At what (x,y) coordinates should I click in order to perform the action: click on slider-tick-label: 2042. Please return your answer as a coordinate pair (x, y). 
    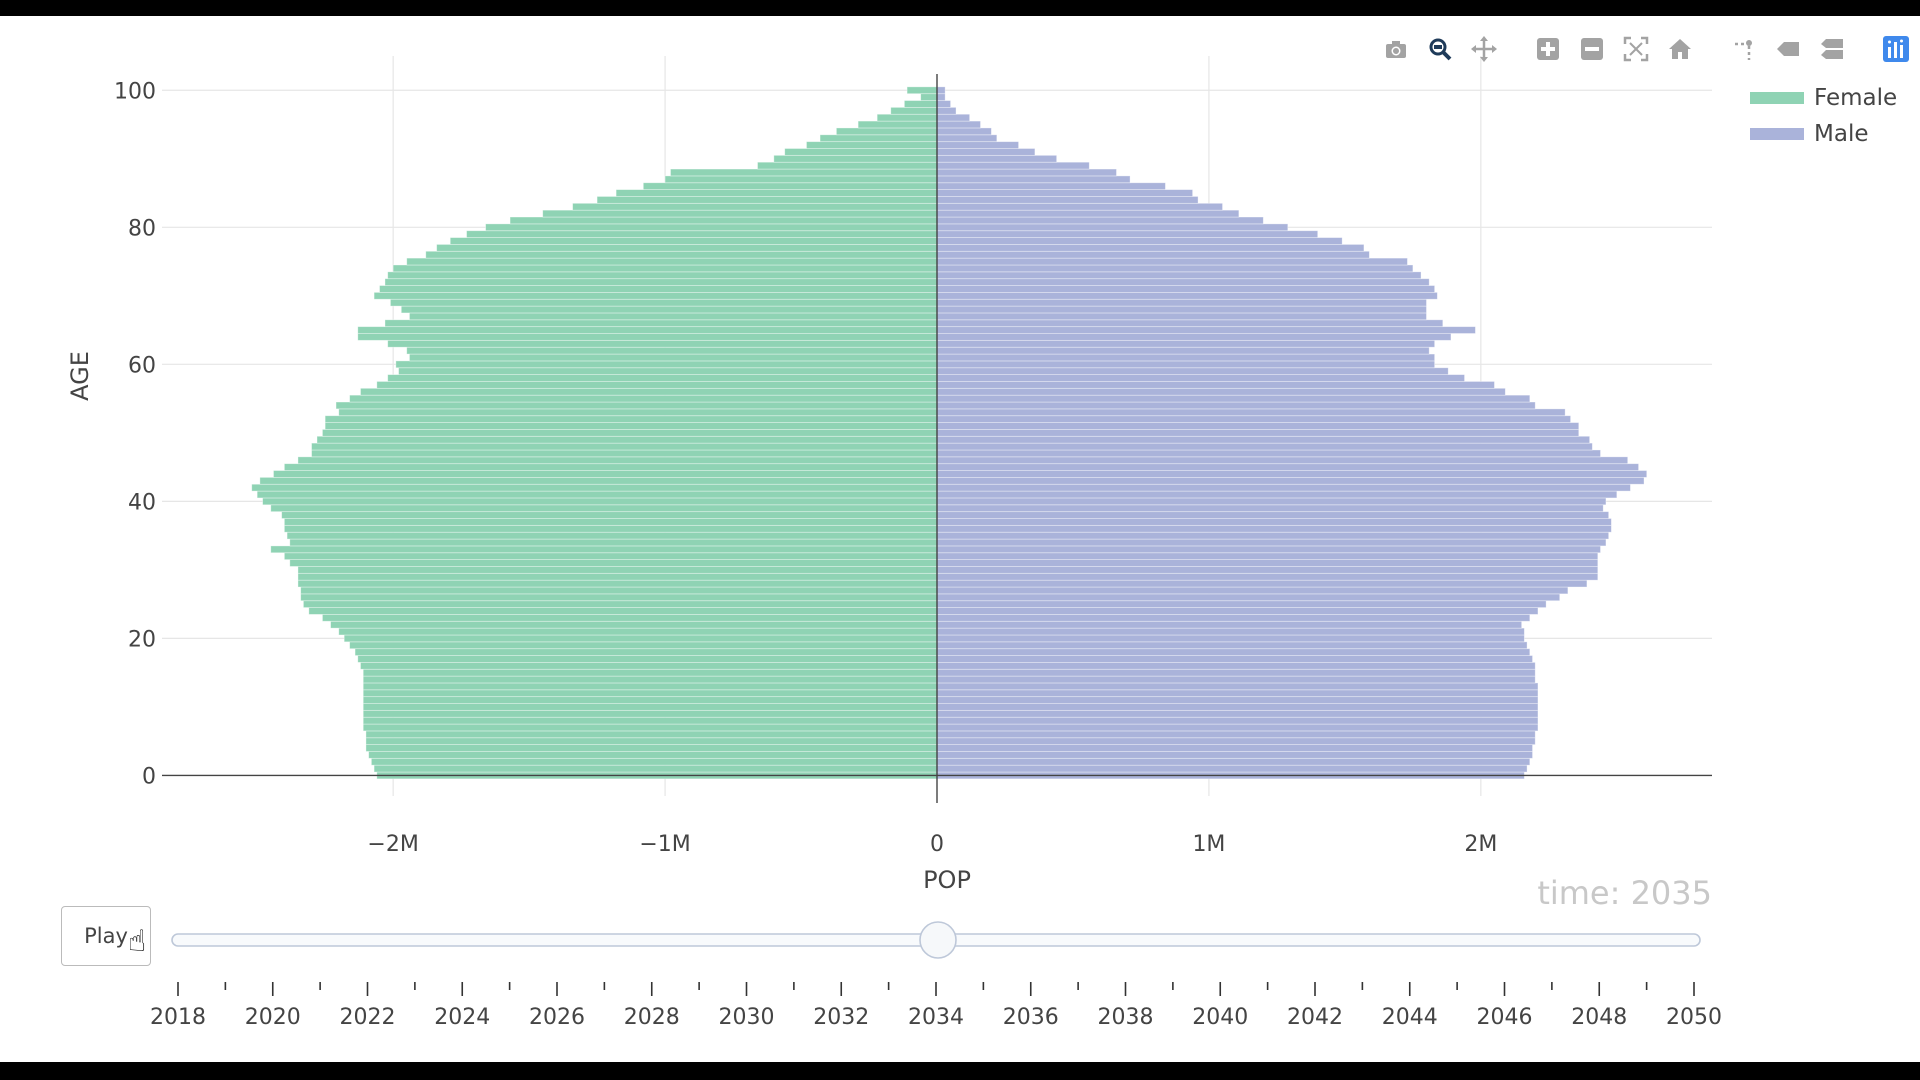
    Looking at the image, I should click on (1315, 1017).